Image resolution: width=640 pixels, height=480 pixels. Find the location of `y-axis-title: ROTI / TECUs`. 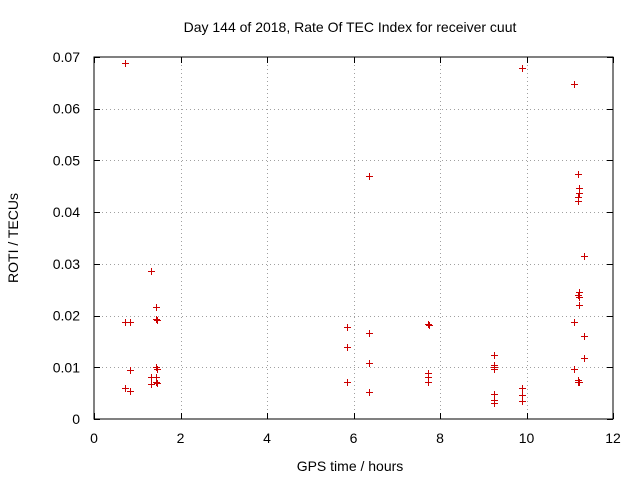

y-axis-title: ROTI / TECUs is located at coordinates (13, 238).